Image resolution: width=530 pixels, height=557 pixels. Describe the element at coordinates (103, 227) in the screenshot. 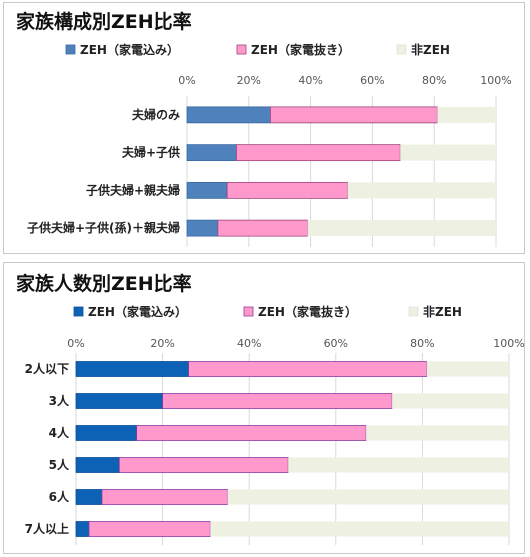

I see `category-label: 子供夫婦+子供(孫)＋親夫婦` at that location.